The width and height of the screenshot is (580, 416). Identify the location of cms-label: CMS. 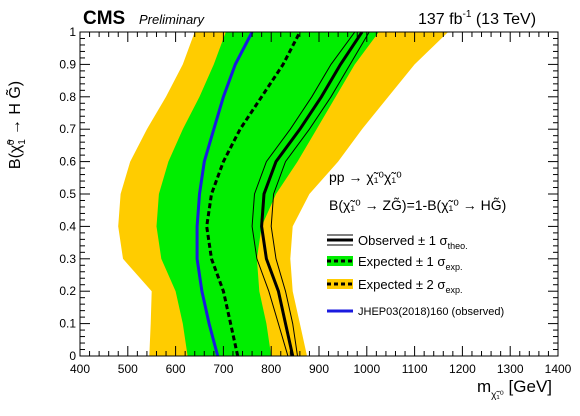
(104, 18).